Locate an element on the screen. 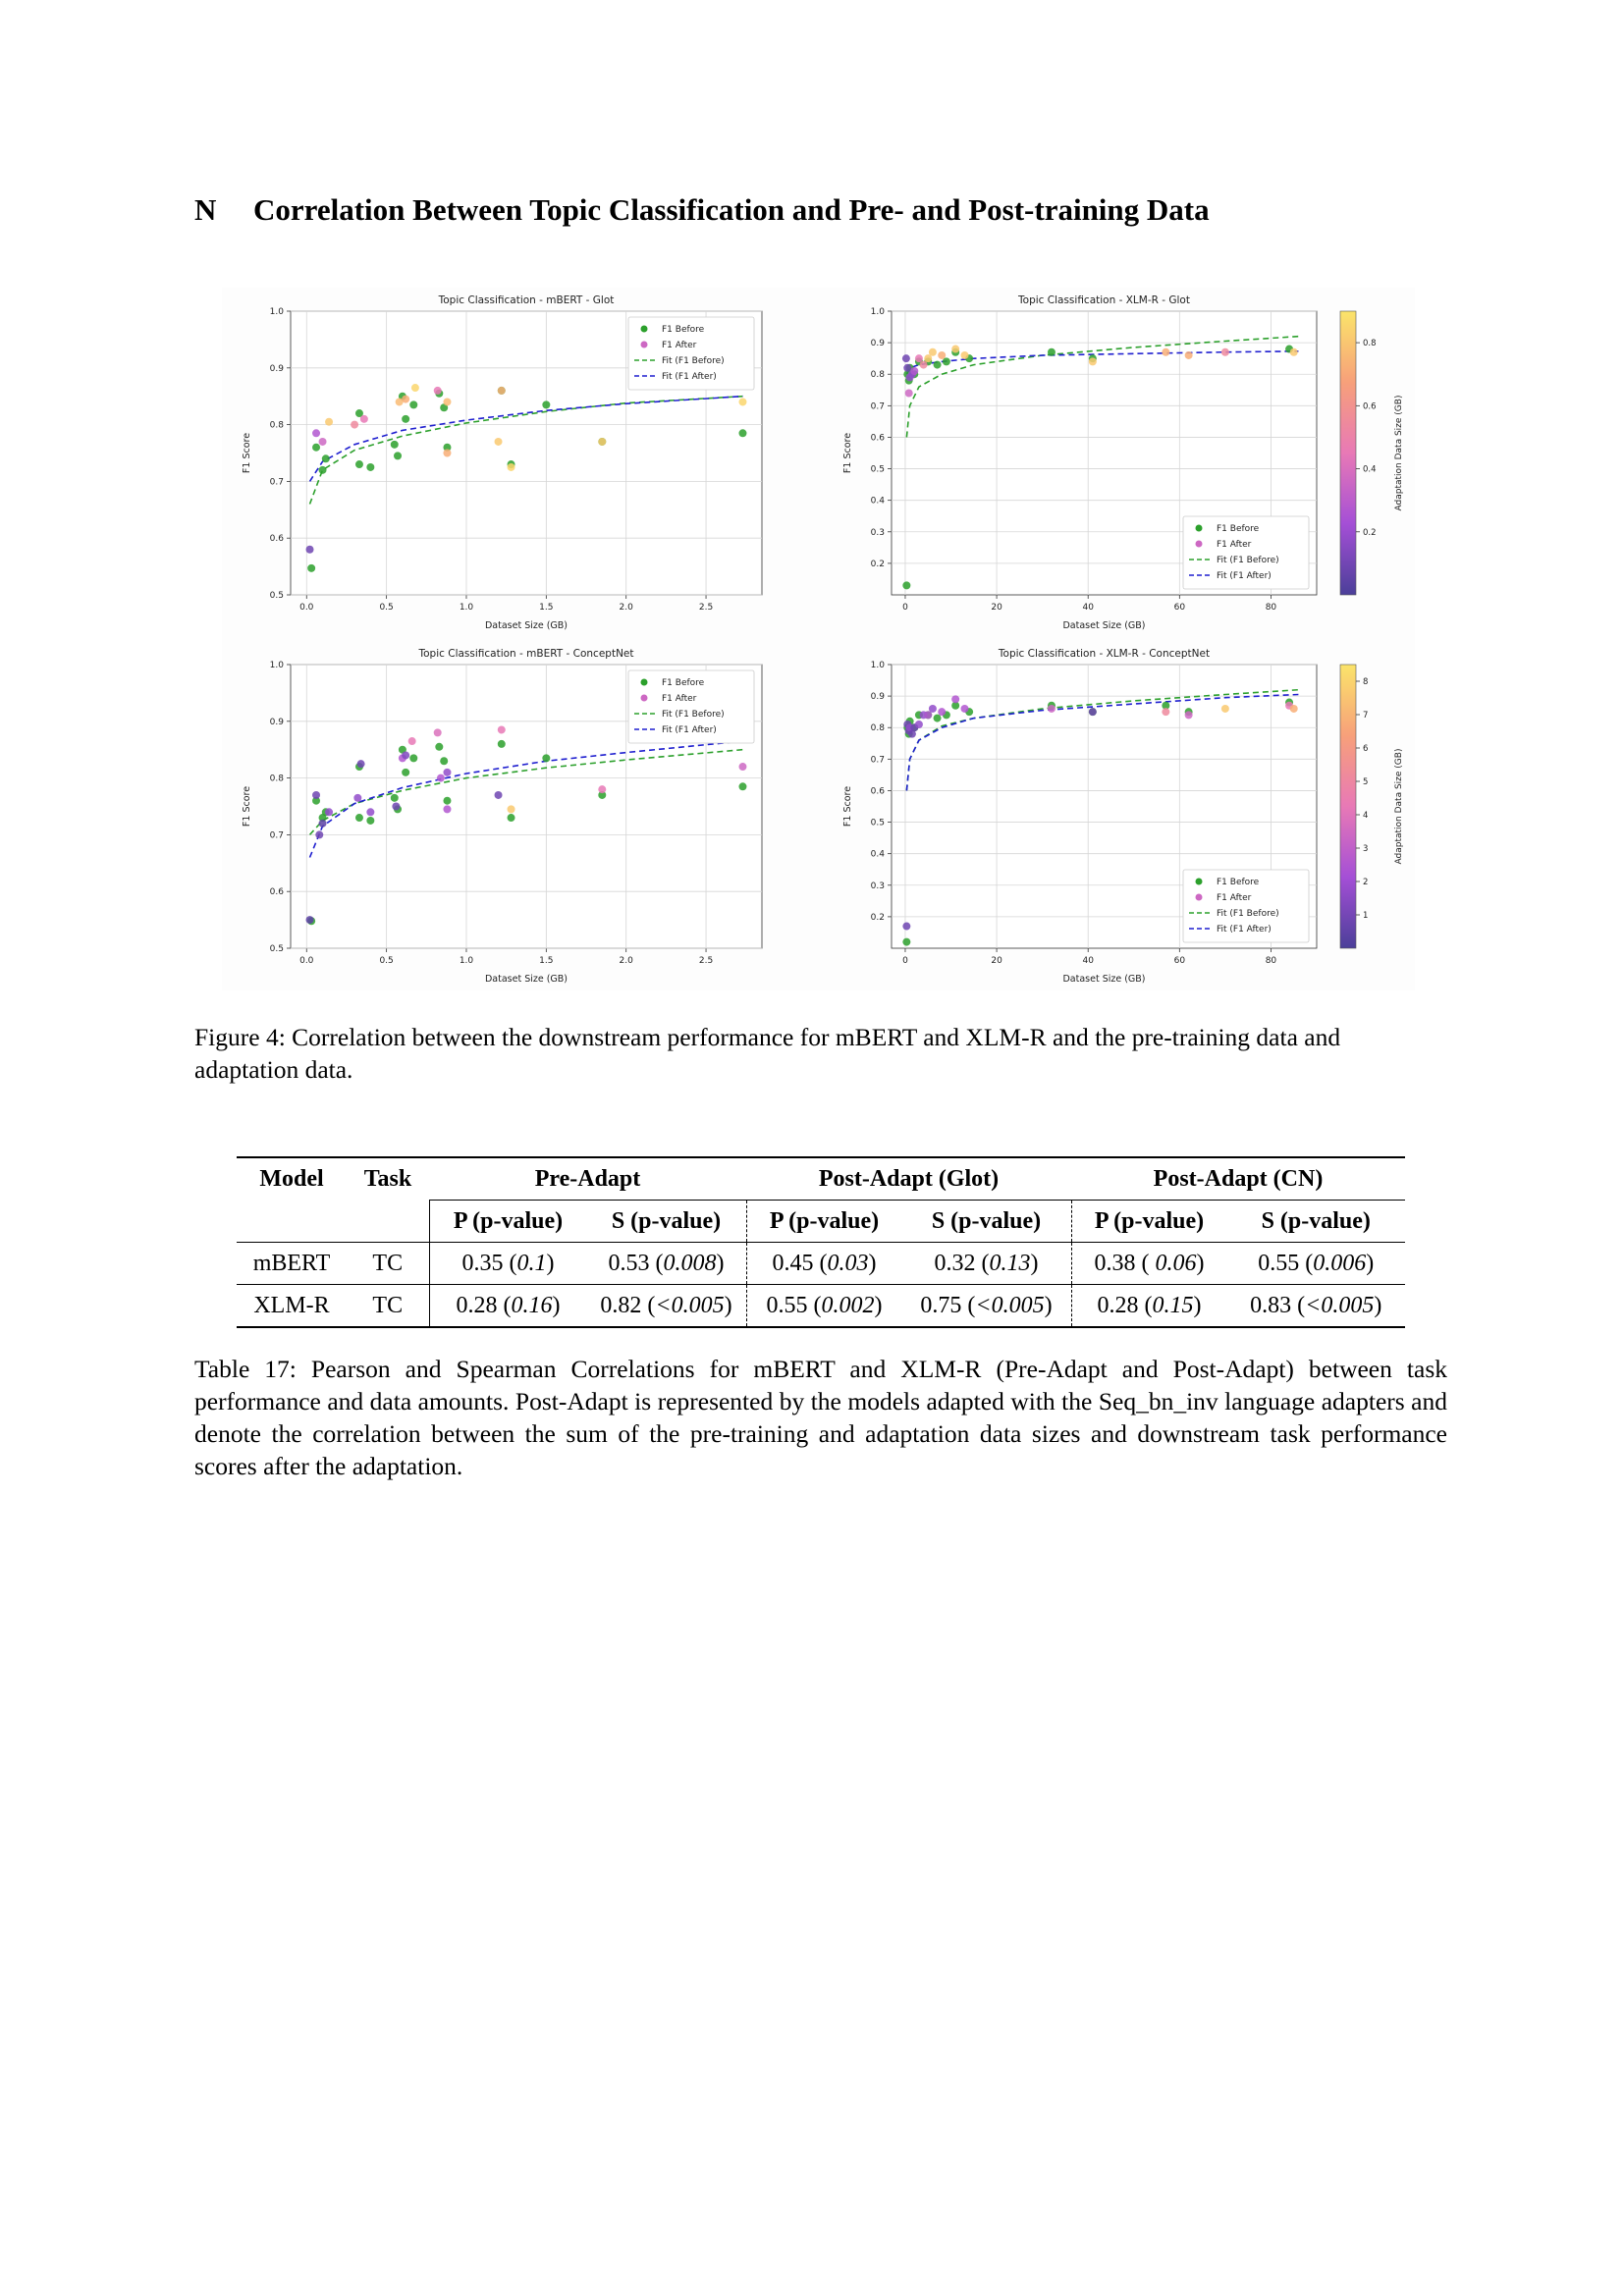 Image resolution: width=1624 pixels, height=2296 pixels. x-tick-label: 2.0 is located at coordinates (627, 608).